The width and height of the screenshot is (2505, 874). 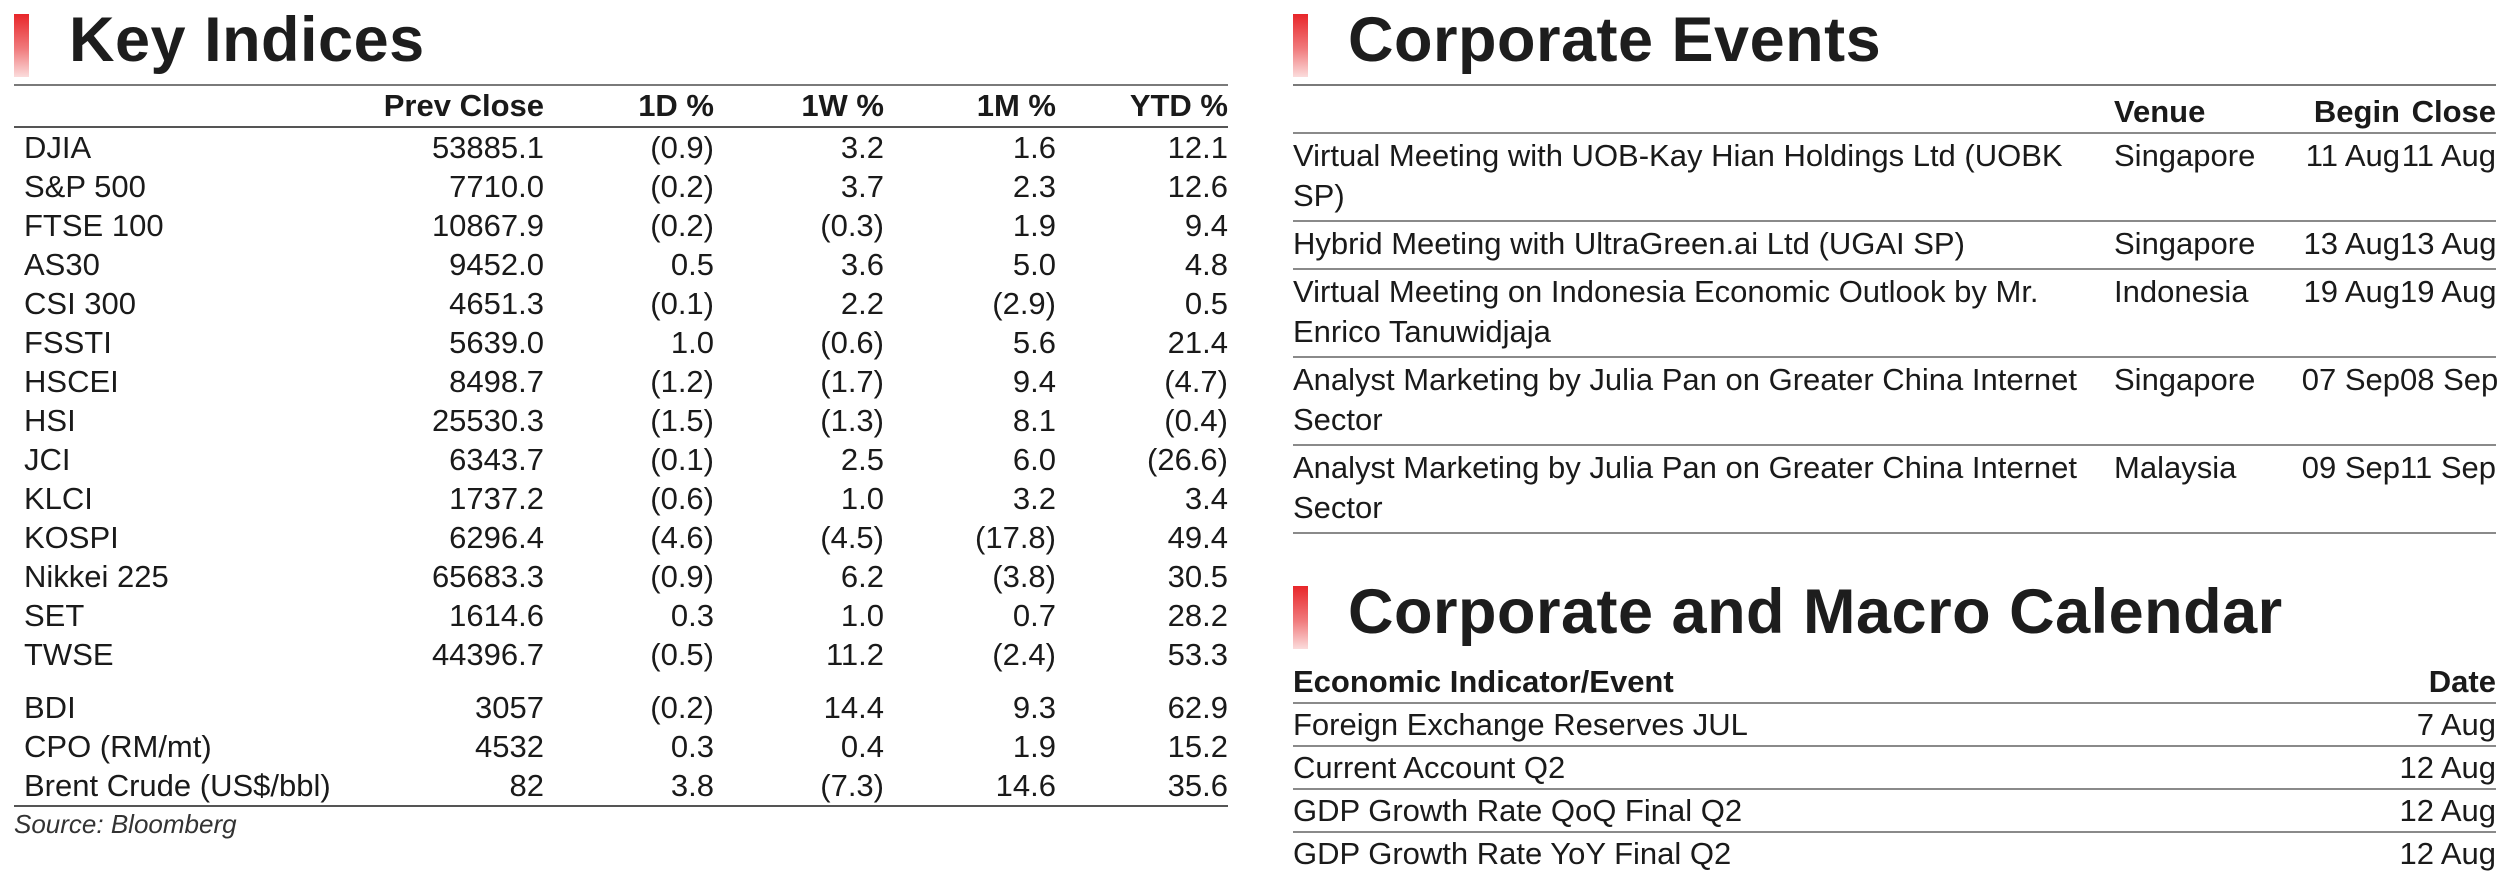 What do you see at coordinates (1197, 707) in the screenshot?
I see `table-cell: 62.9` at bounding box center [1197, 707].